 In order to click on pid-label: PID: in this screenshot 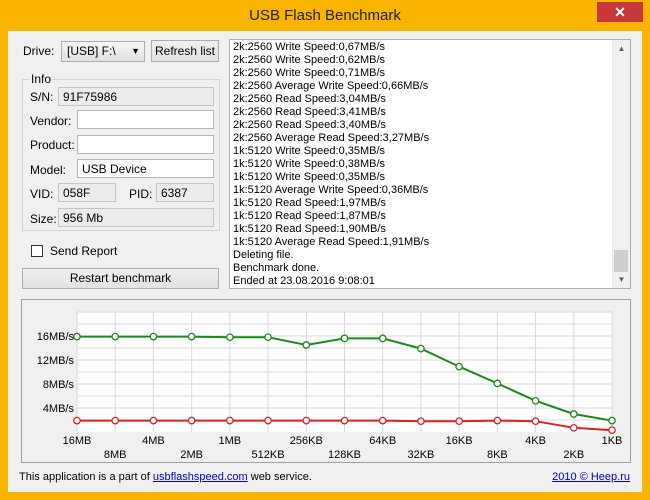, I will do `click(141, 194)`.